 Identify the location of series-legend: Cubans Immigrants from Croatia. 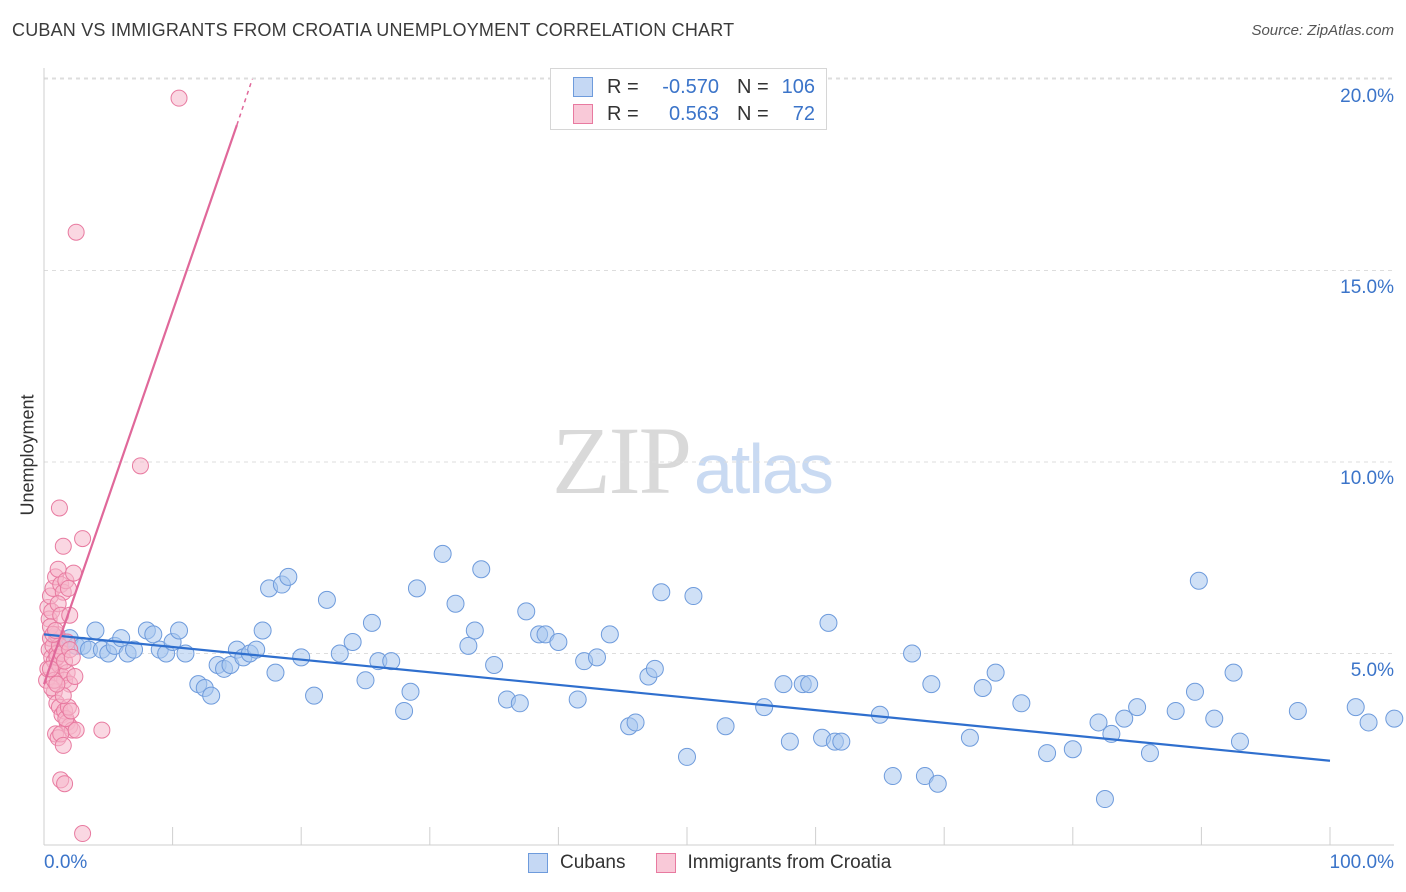
(724, 863).